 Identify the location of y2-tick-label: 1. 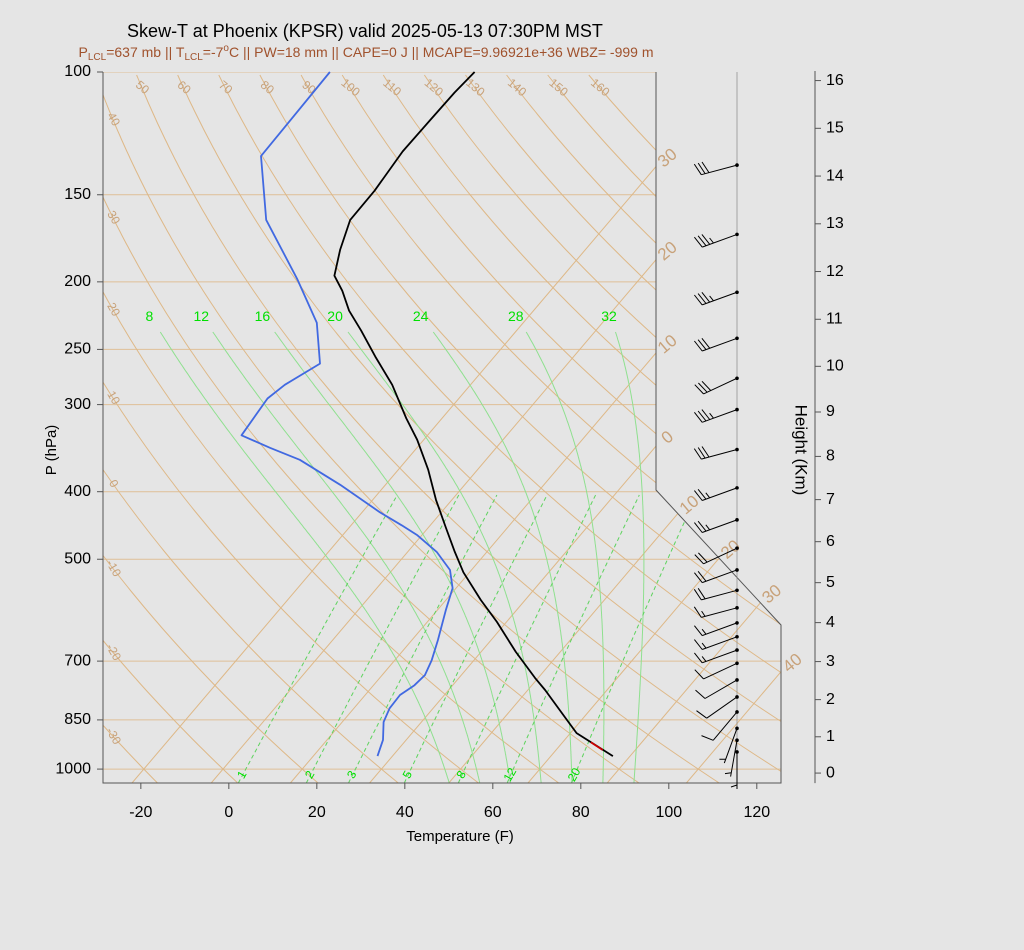
(830, 736).